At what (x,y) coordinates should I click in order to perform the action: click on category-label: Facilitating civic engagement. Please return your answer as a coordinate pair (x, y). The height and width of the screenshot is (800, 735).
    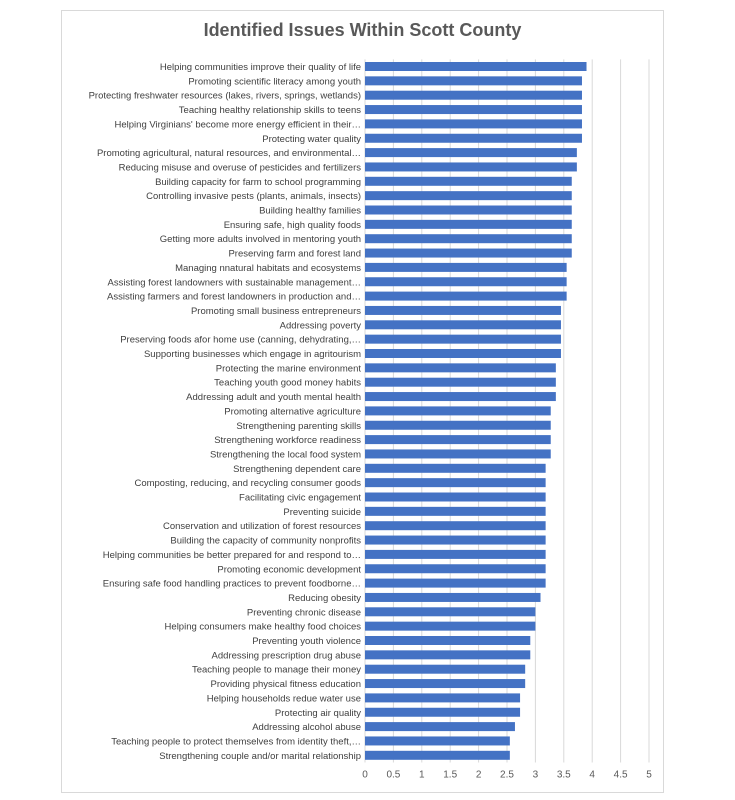
    Looking at the image, I should click on (300, 498).